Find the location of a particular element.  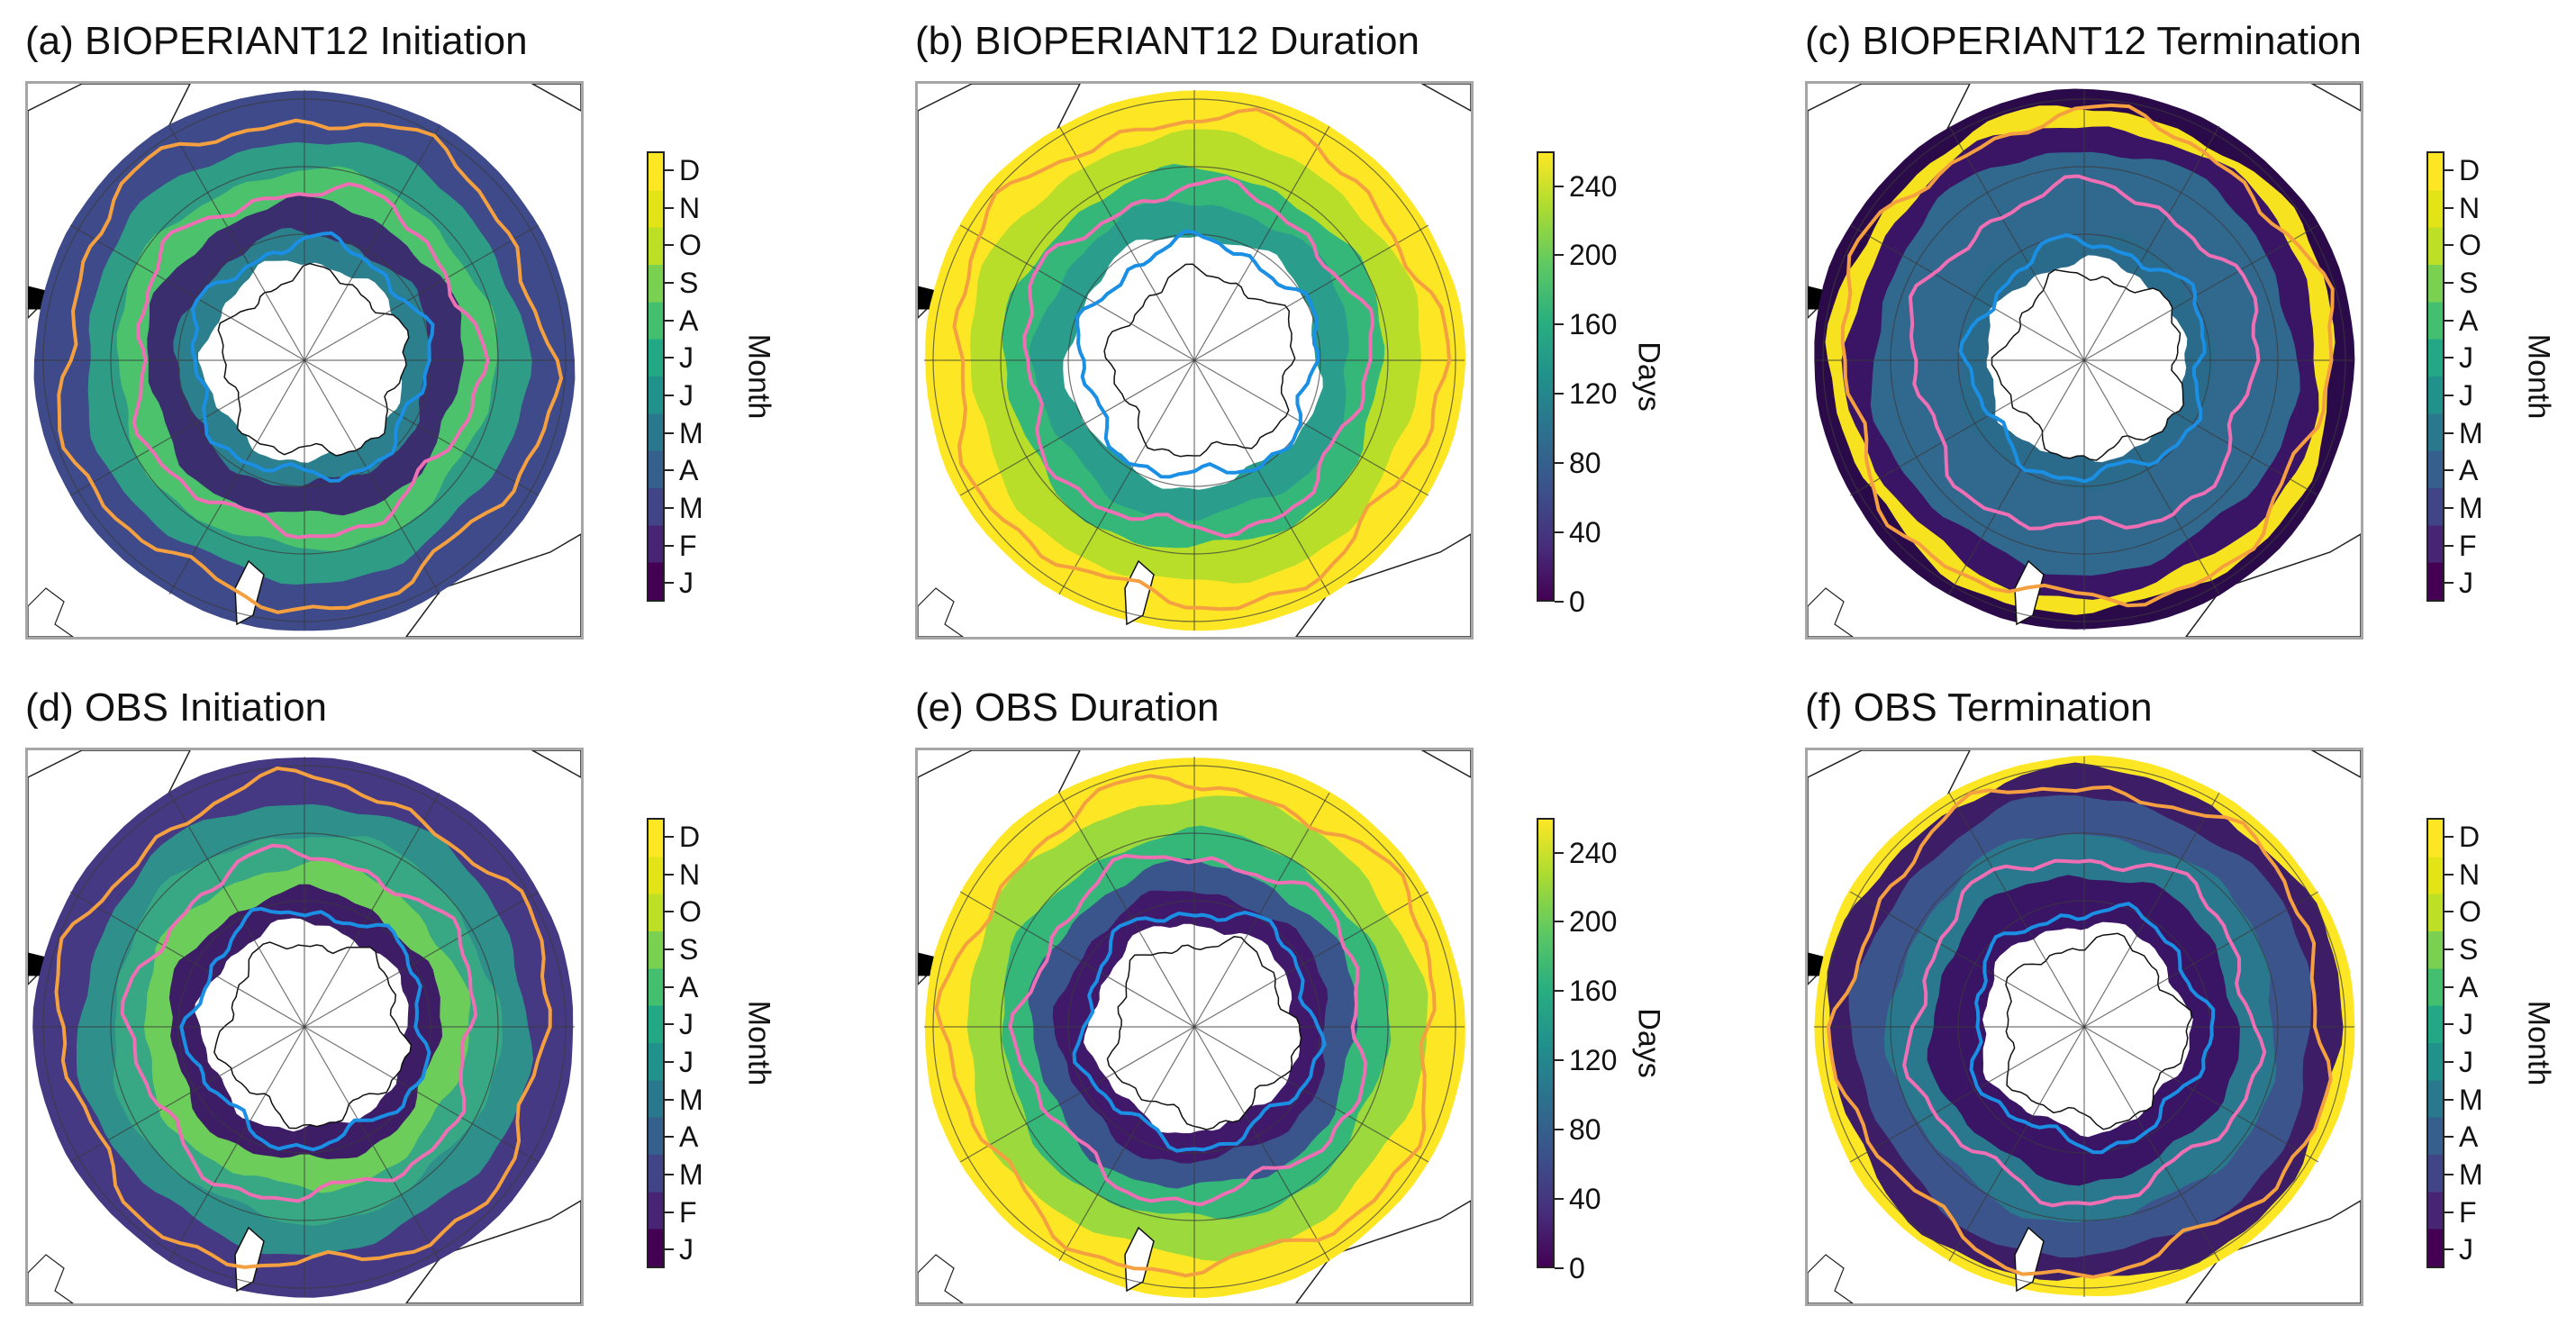

new-zealand-land is located at coordinates (249, 1259).